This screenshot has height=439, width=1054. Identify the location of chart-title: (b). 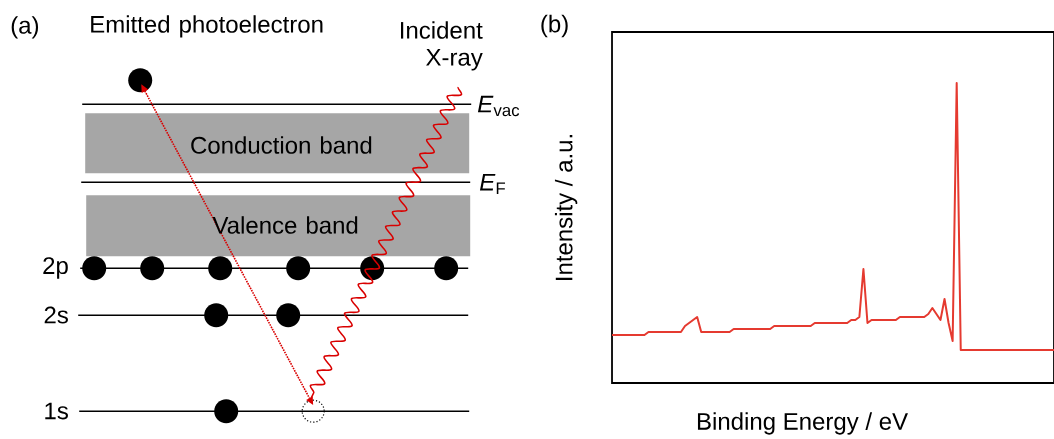
(554, 26).